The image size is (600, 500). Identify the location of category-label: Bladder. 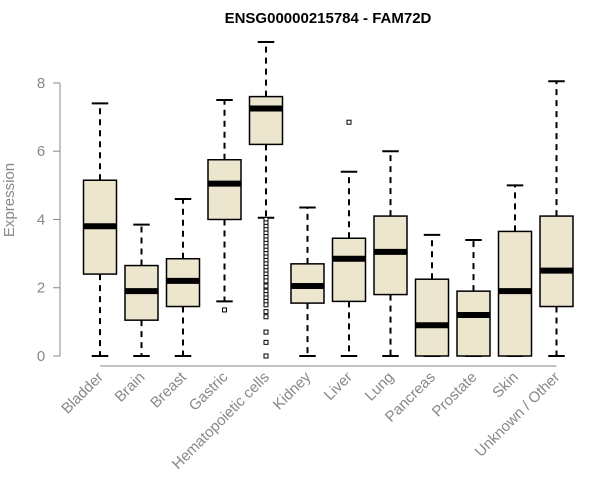
(82, 393).